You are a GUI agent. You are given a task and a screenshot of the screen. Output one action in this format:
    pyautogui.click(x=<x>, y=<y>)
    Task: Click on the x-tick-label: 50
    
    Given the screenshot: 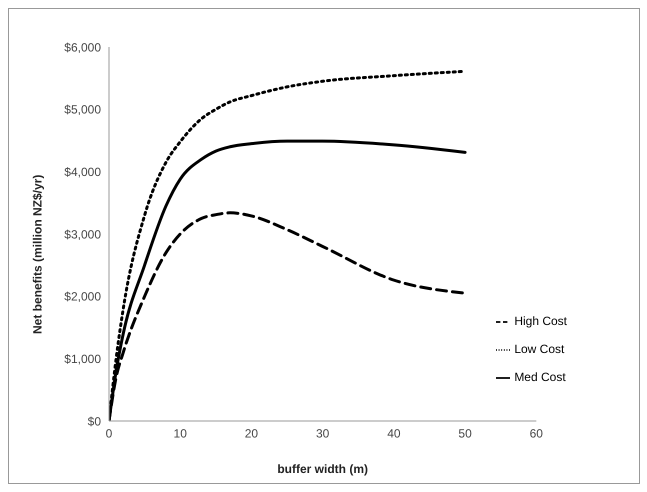 What is the action you would take?
    pyautogui.click(x=465, y=433)
    